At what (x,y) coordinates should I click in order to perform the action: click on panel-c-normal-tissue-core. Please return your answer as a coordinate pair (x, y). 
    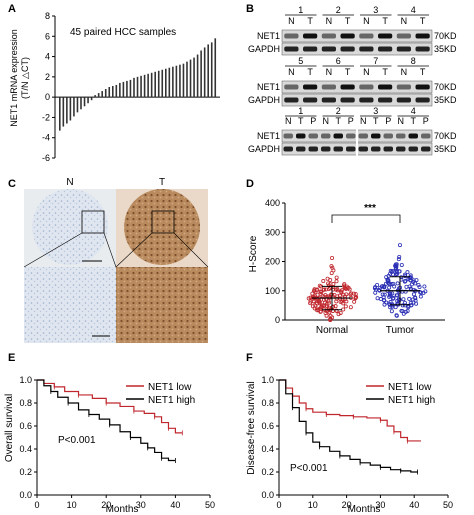
    Looking at the image, I should click on (70, 227).